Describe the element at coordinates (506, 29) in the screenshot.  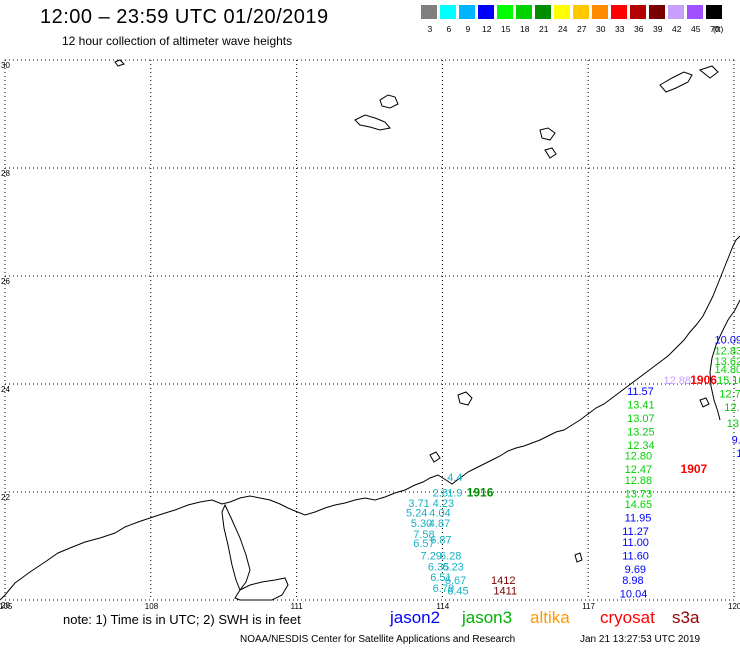
I see `legend-label: 15` at that location.